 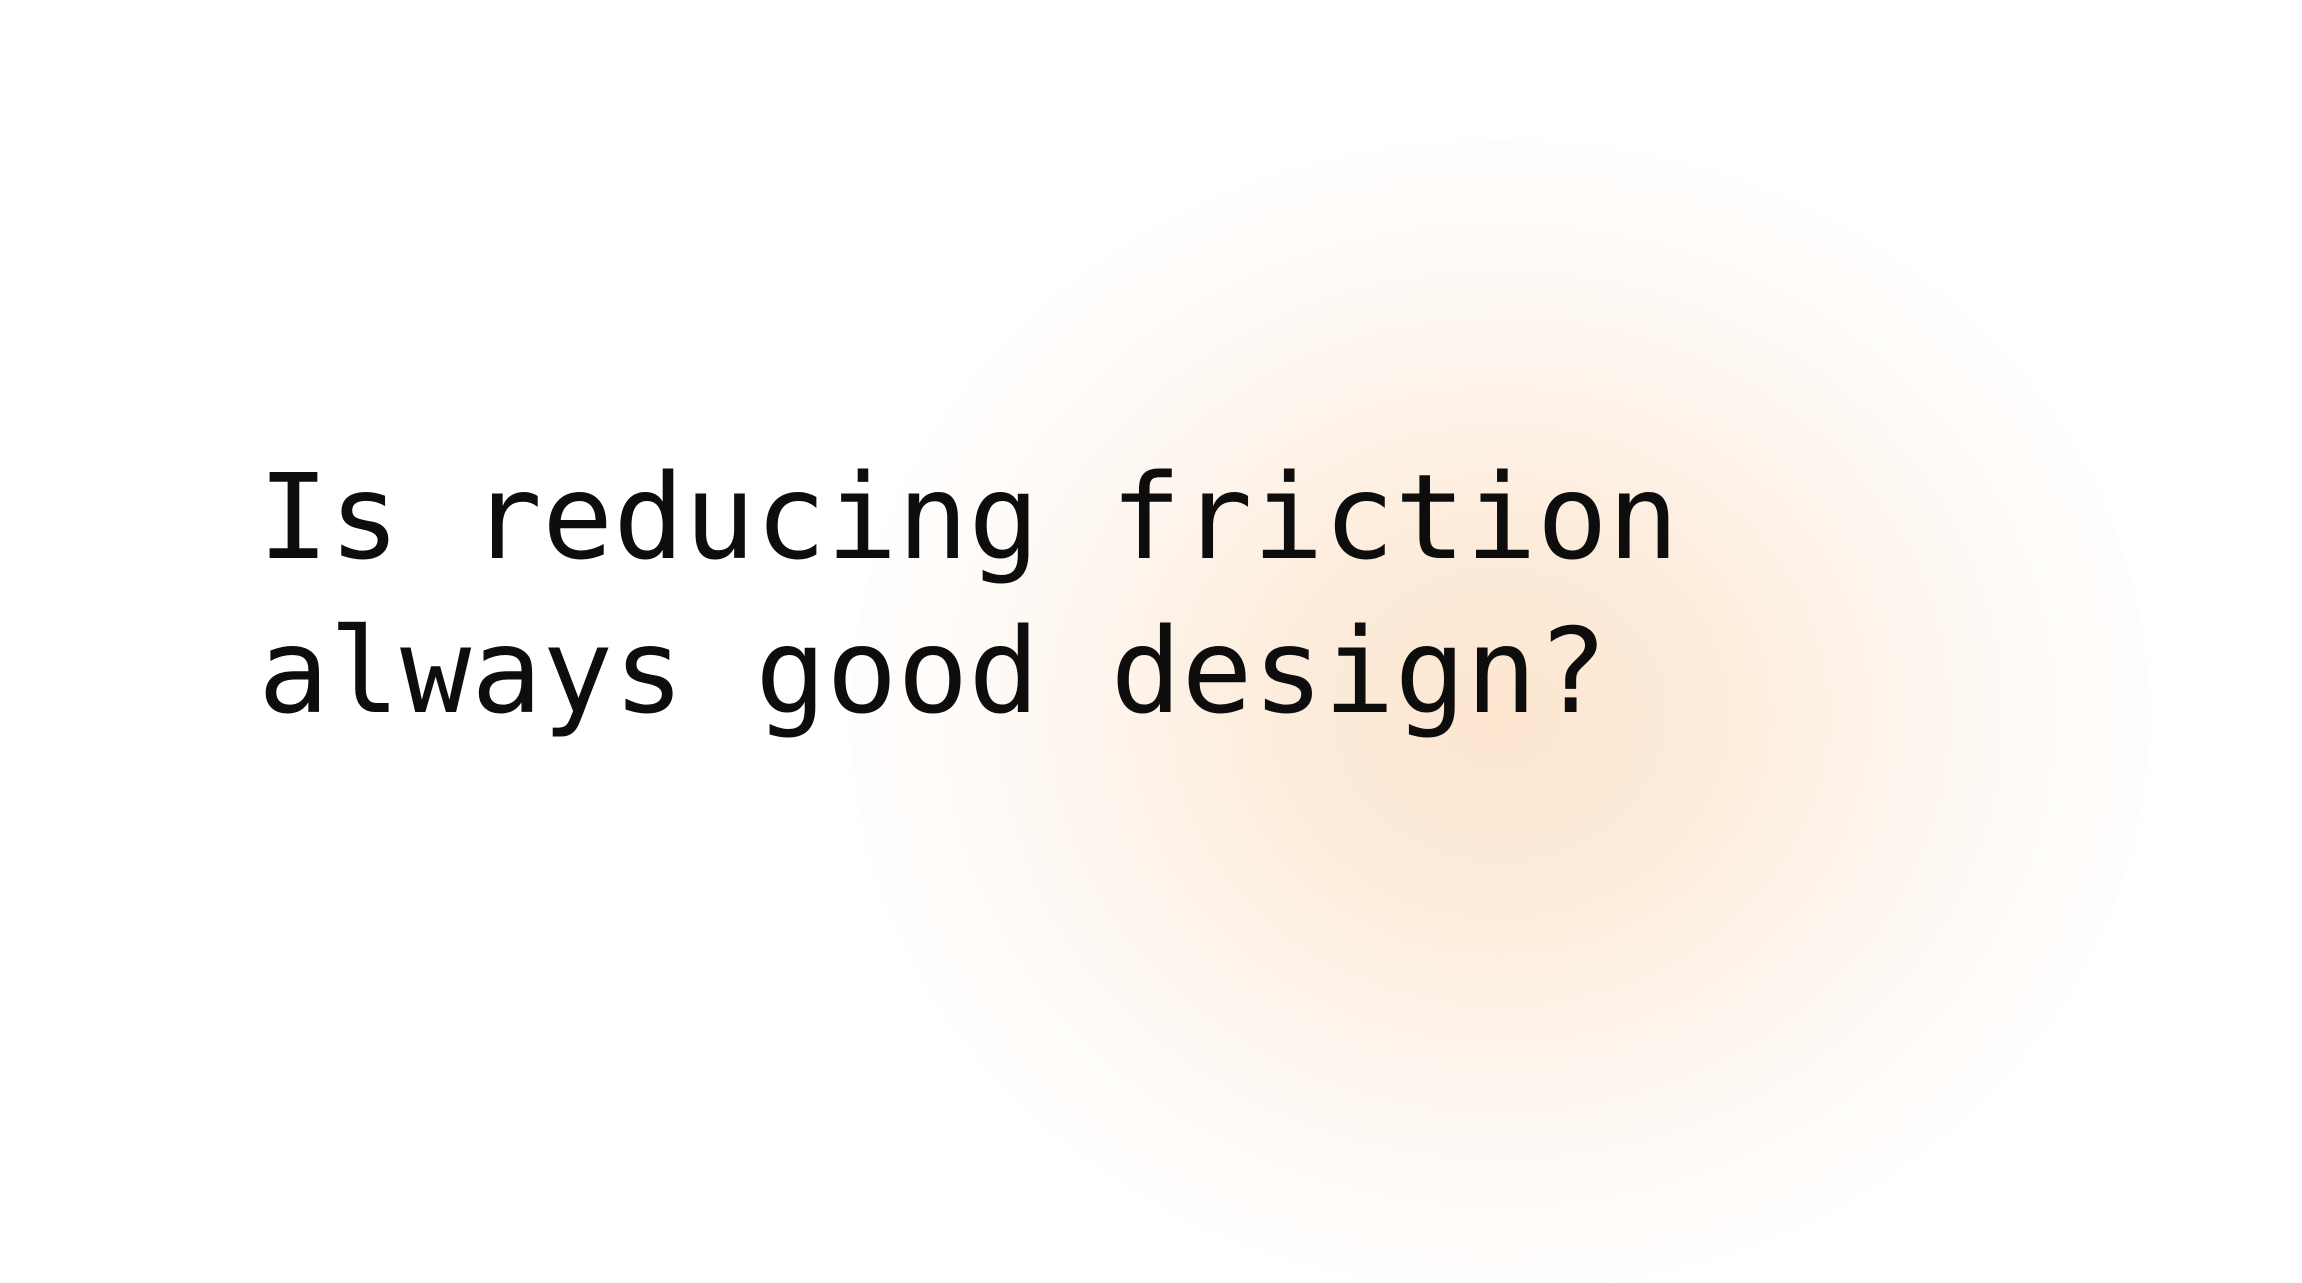 I want to click on headline-line-1: Is reducing friction, so click(x=968, y=517).